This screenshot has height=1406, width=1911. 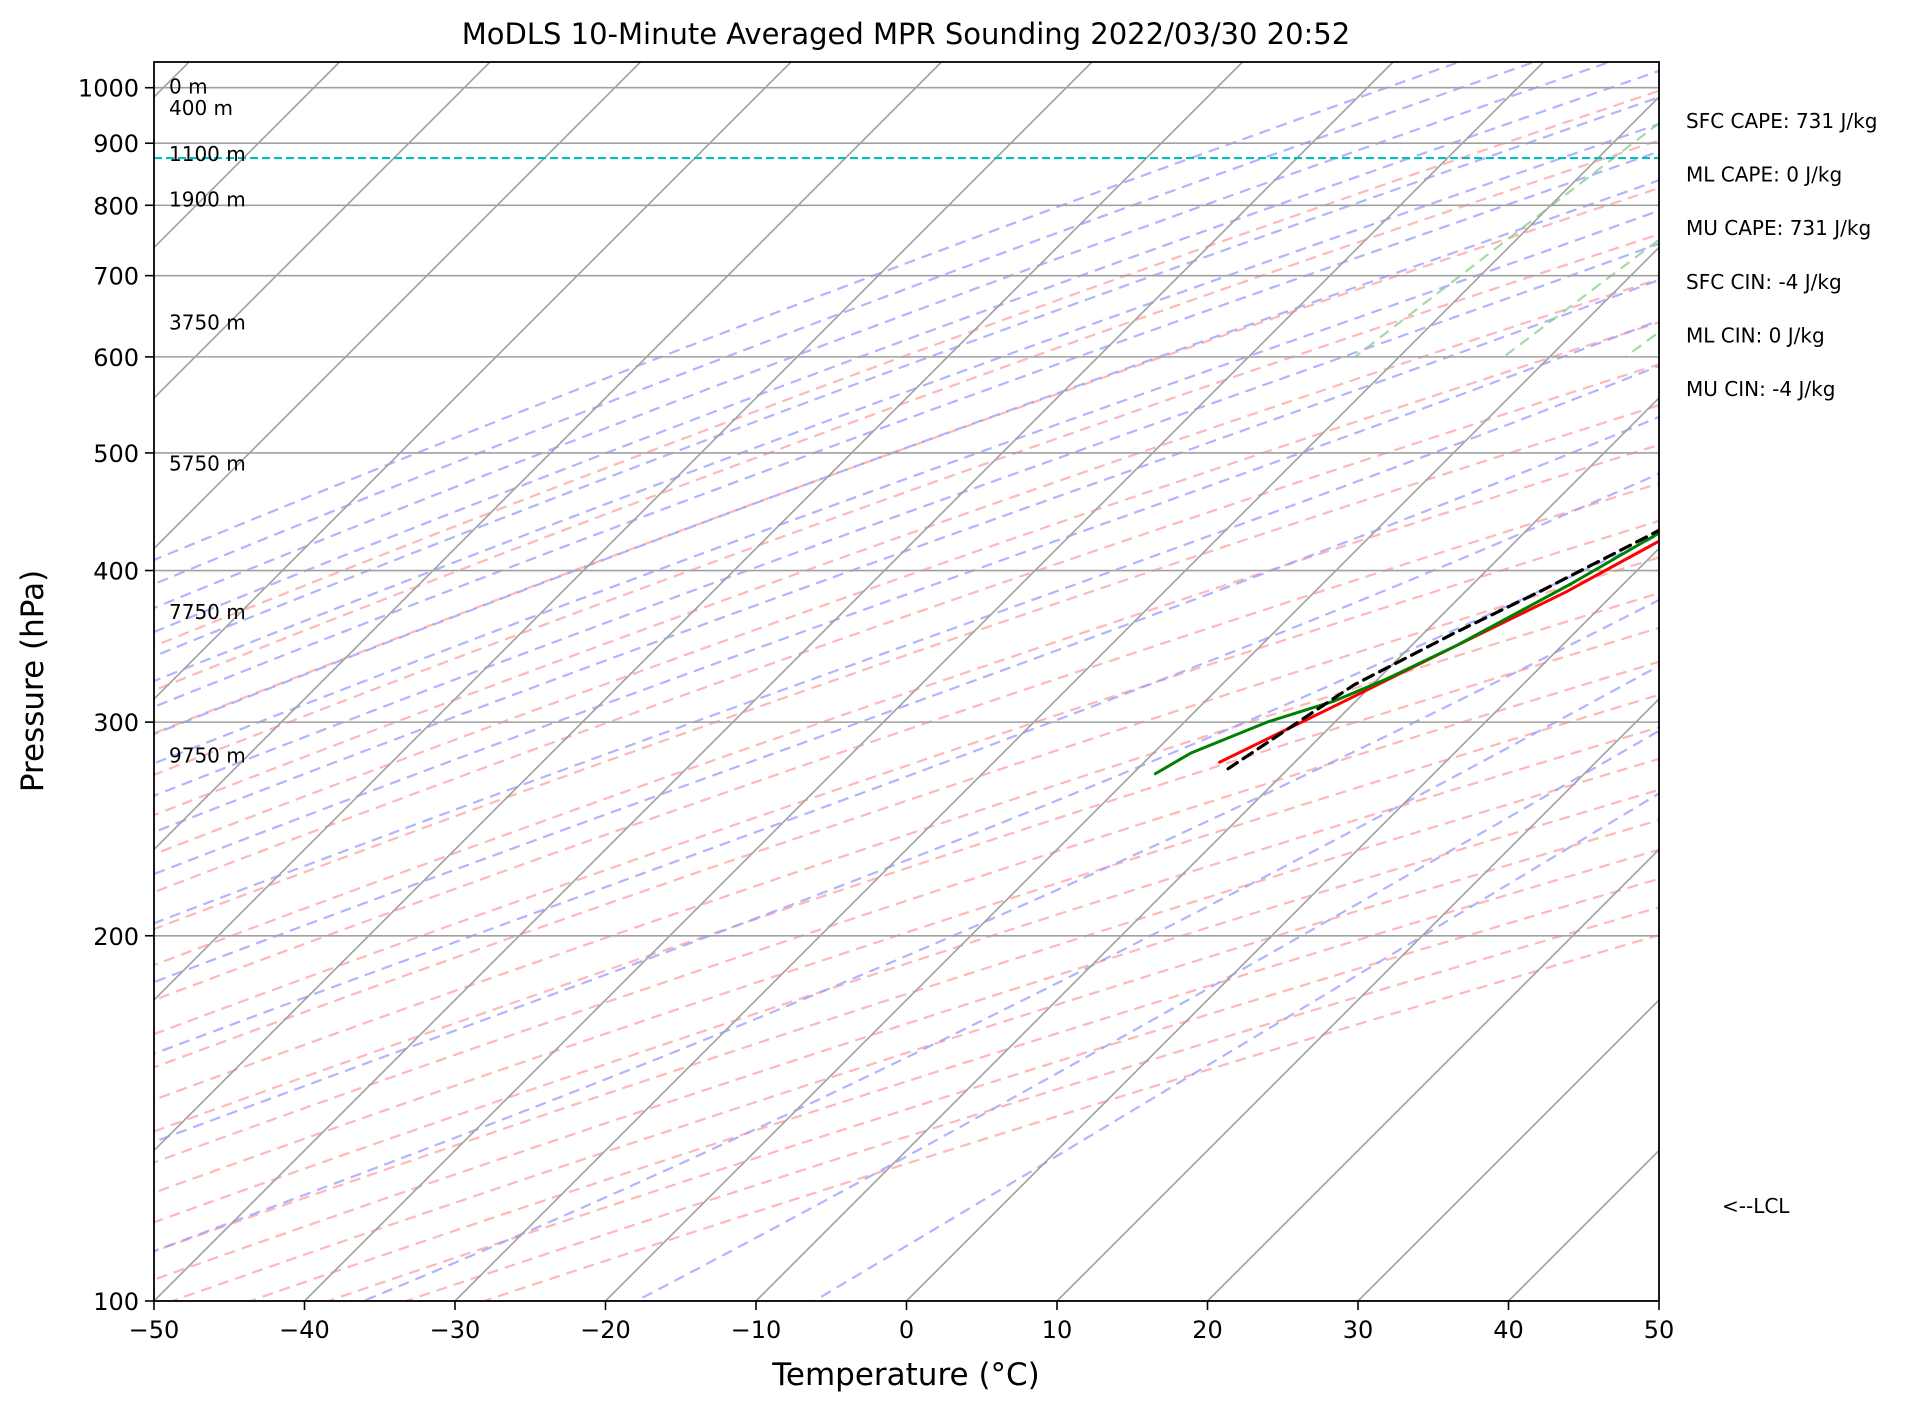 I want to click on height-label: 1900 m, so click(x=207, y=200).